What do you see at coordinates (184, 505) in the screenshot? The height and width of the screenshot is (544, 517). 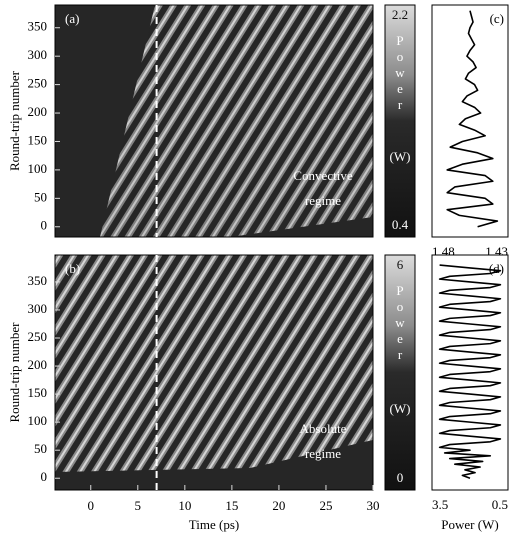 I see `x-tick-label: 10` at bounding box center [184, 505].